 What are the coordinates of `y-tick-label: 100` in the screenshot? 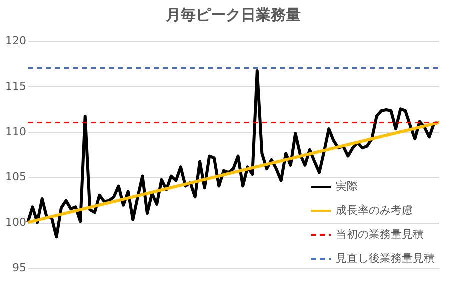 It's located at (16, 223).